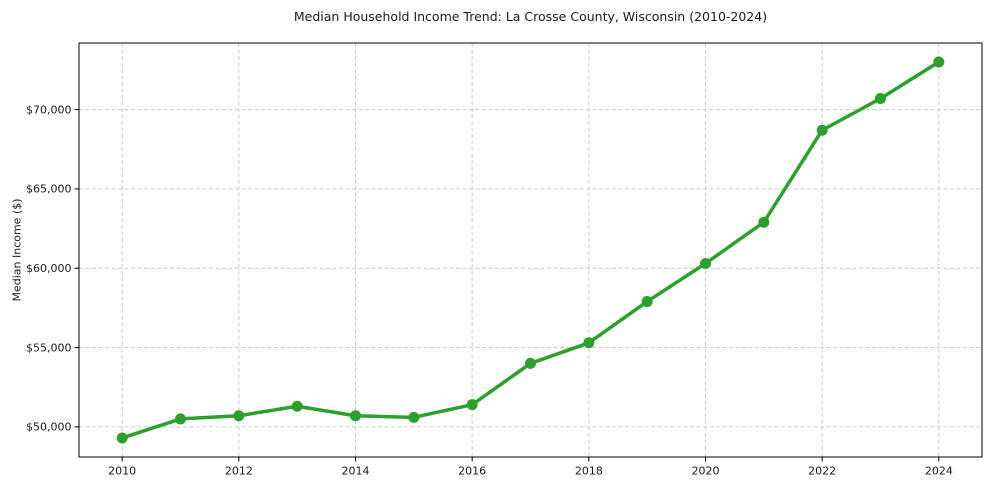 The height and width of the screenshot is (490, 989). What do you see at coordinates (356, 471) in the screenshot?
I see `x-tick-label: 2014` at bounding box center [356, 471].